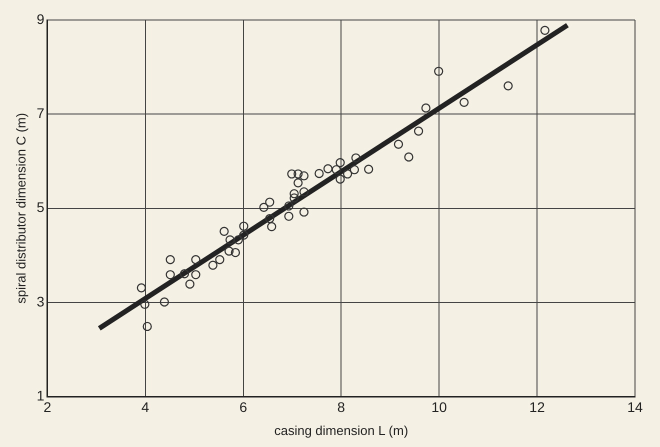  I want to click on y-tick-label: 1, so click(40, 395).